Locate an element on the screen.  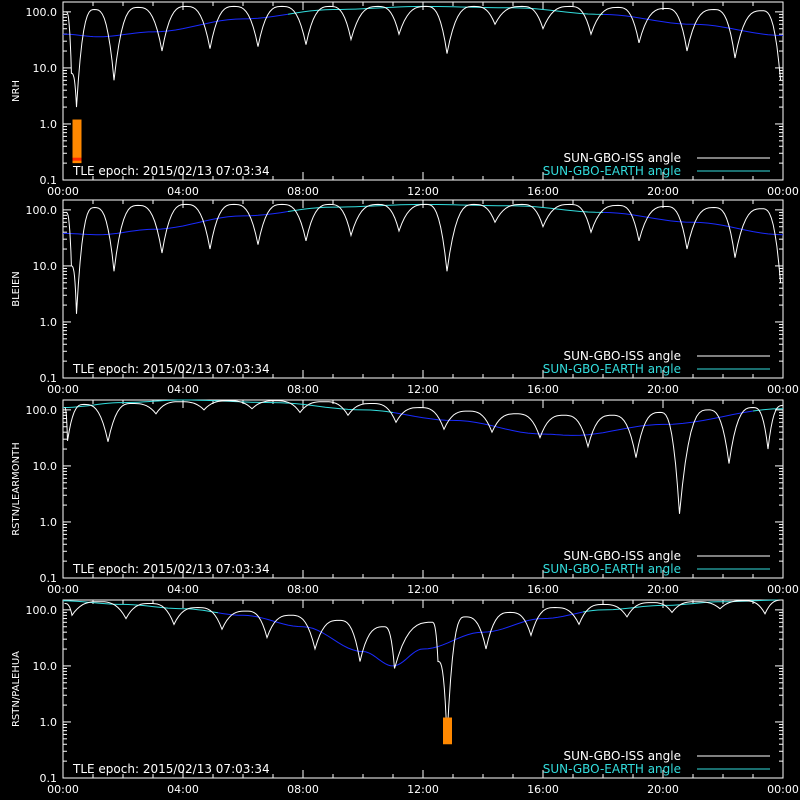
y-axis-label: BLEIEN is located at coordinates (16, 289).